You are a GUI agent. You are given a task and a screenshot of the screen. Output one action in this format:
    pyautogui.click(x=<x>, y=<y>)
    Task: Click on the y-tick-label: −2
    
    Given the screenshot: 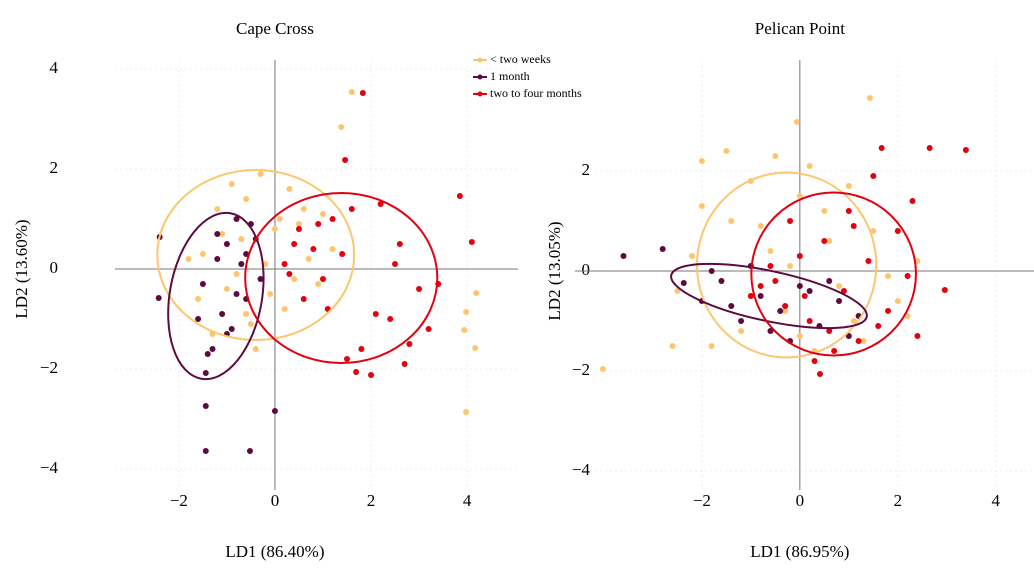 What is the action you would take?
    pyautogui.click(x=49, y=367)
    